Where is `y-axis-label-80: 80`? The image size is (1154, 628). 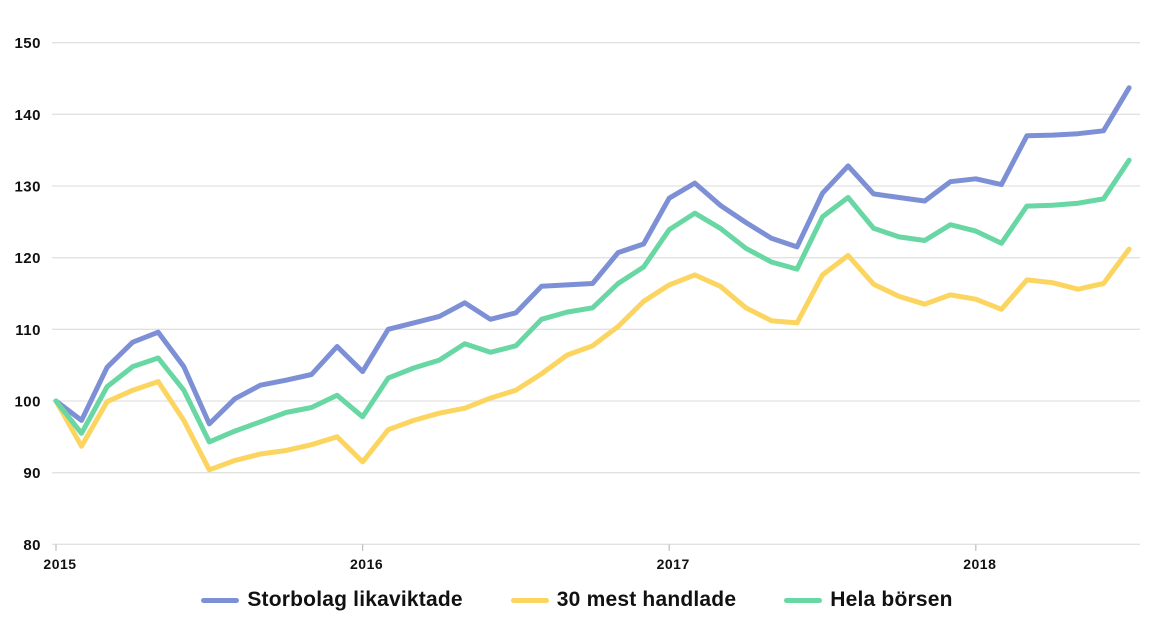 y-axis-label-80: 80 is located at coordinates (32, 545).